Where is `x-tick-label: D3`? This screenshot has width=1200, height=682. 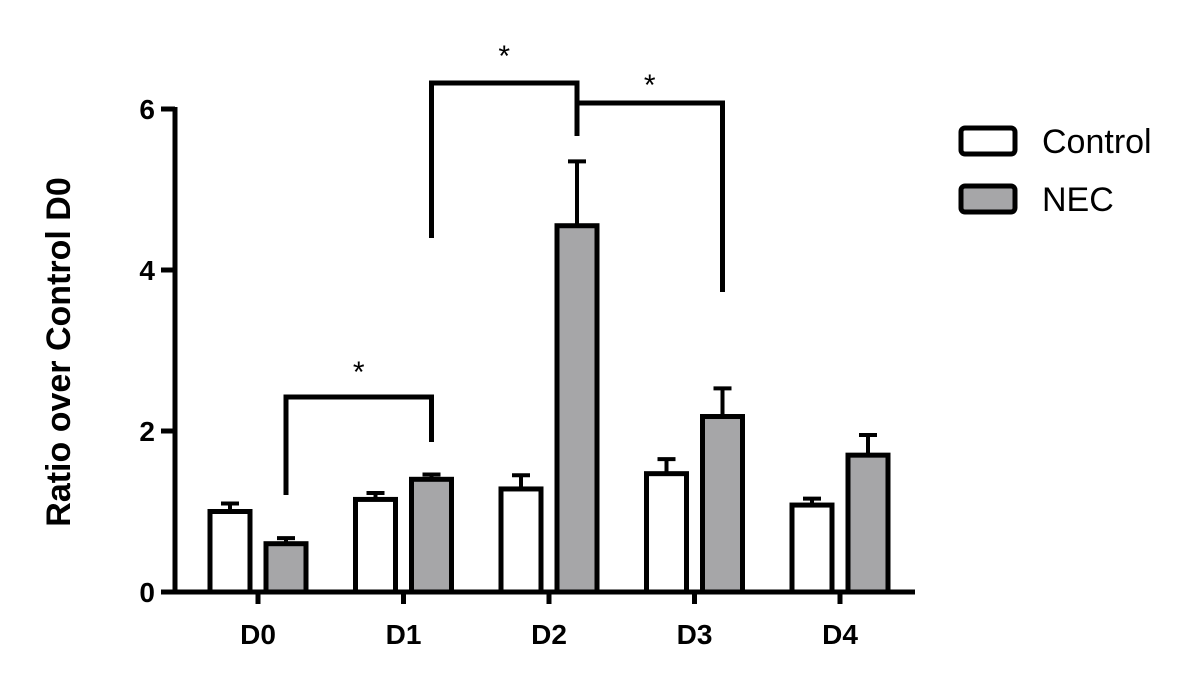 x-tick-label: D3 is located at coordinates (695, 634).